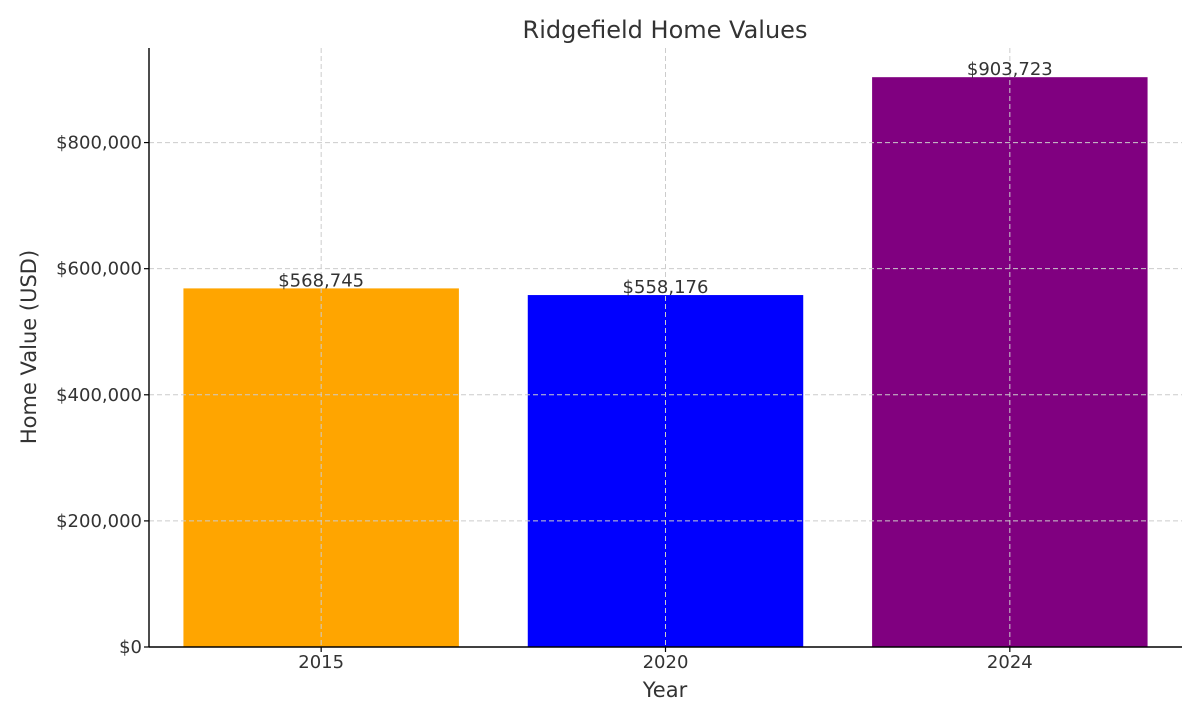  Describe the element at coordinates (666, 287) in the screenshot. I see `data-label: $558,176` at that location.